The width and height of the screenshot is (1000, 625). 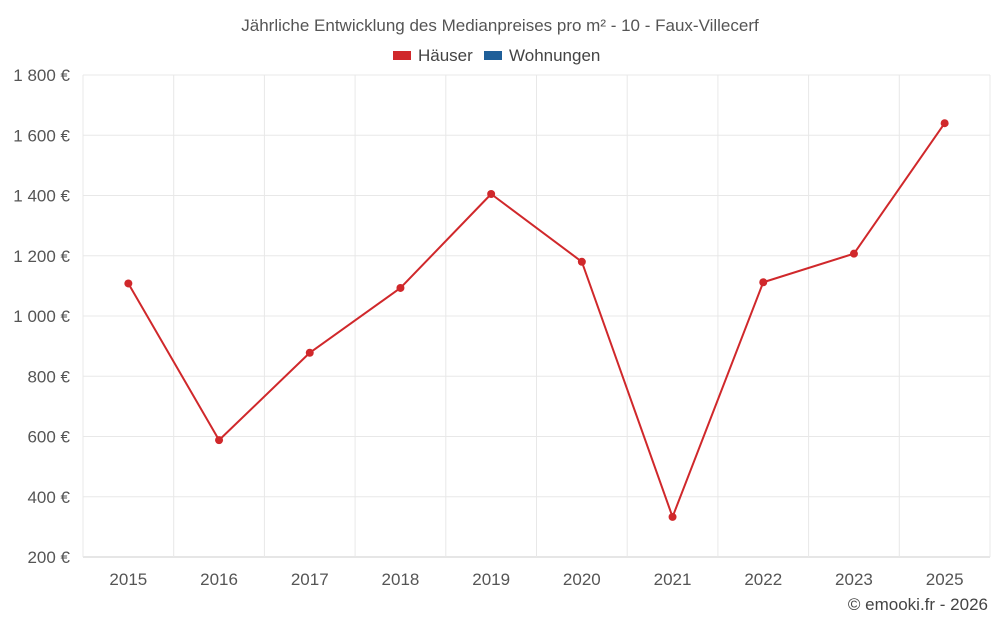 I want to click on x-tick-label: 2016, so click(x=219, y=579).